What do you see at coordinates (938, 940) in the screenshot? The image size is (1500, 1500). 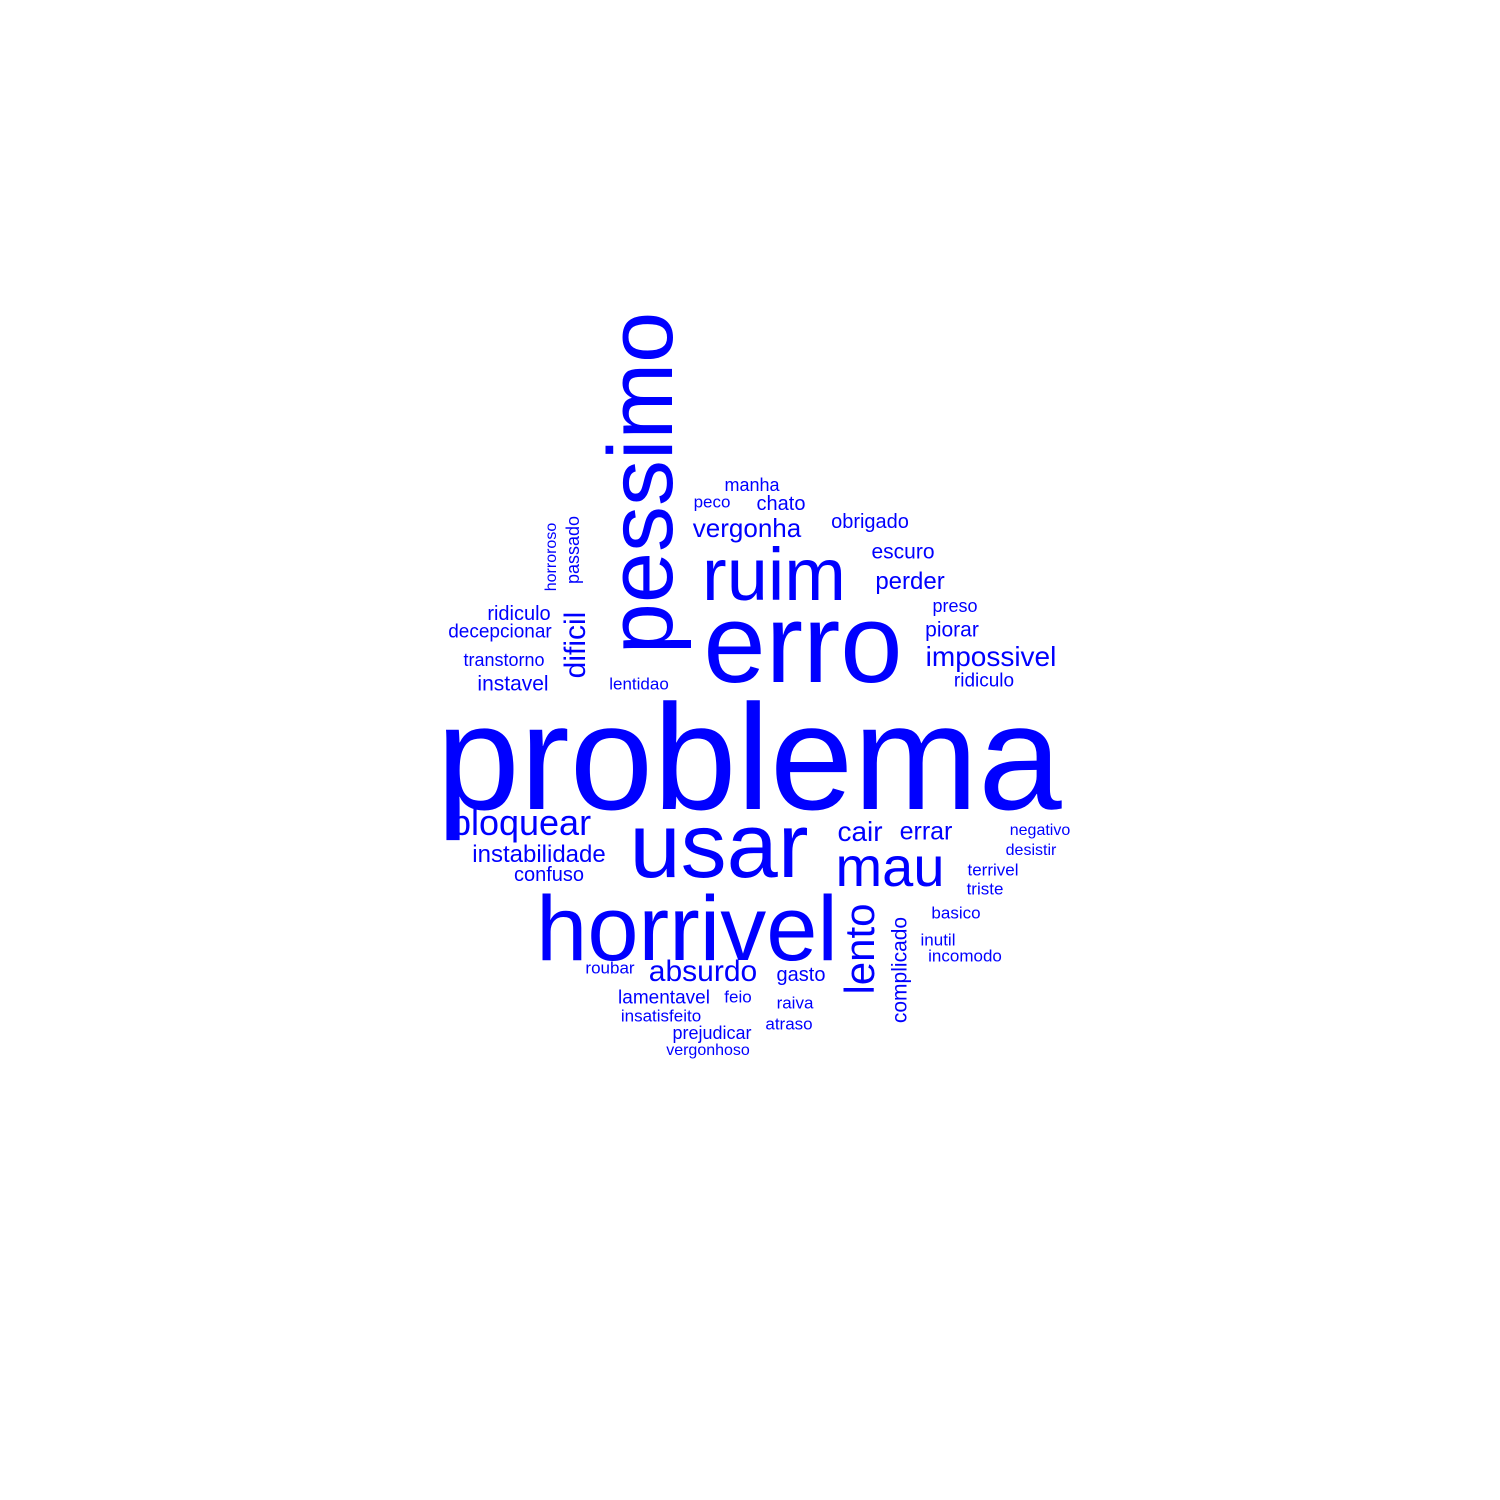 I see `word-inutil: inutil` at bounding box center [938, 940].